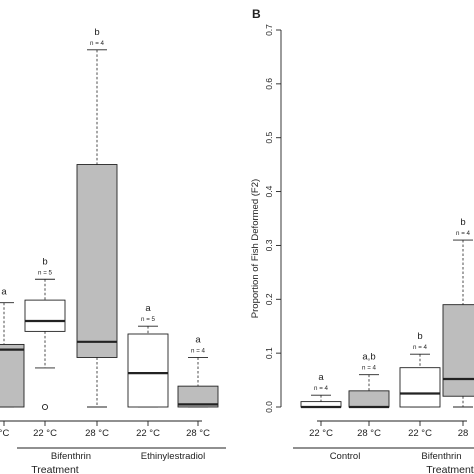  Describe the element at coordinates (4, 433) in the screenshot. I see `x-tick-label: °C` at that location.